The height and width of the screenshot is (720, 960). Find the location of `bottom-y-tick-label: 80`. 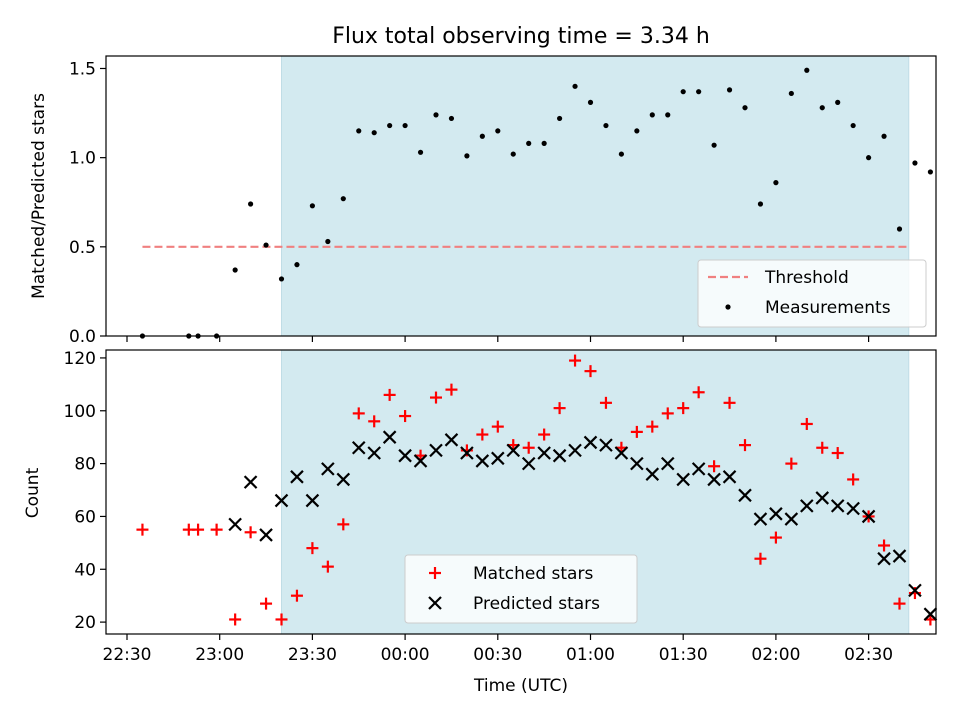

bottom-y-tick-label: 80 is located at coordinates (85, 465).